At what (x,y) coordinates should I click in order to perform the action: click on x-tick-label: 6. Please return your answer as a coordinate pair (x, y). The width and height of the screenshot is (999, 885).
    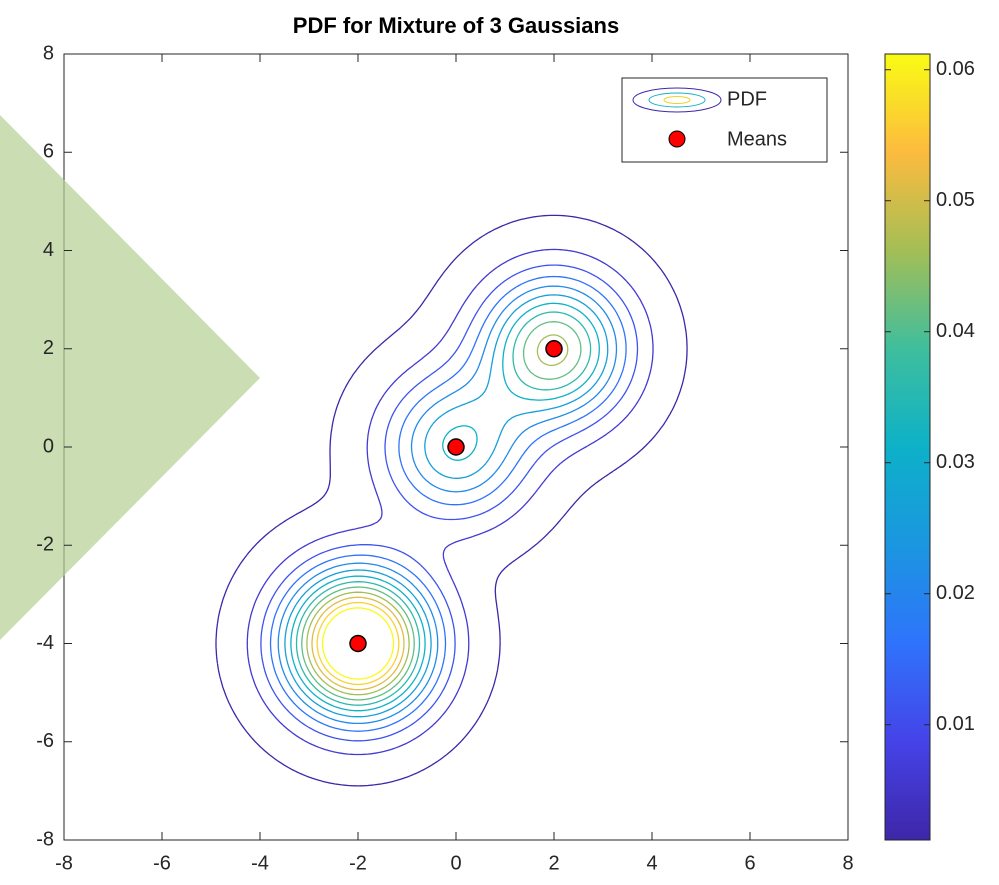
    Looking at the image, I should click on (749, 863).